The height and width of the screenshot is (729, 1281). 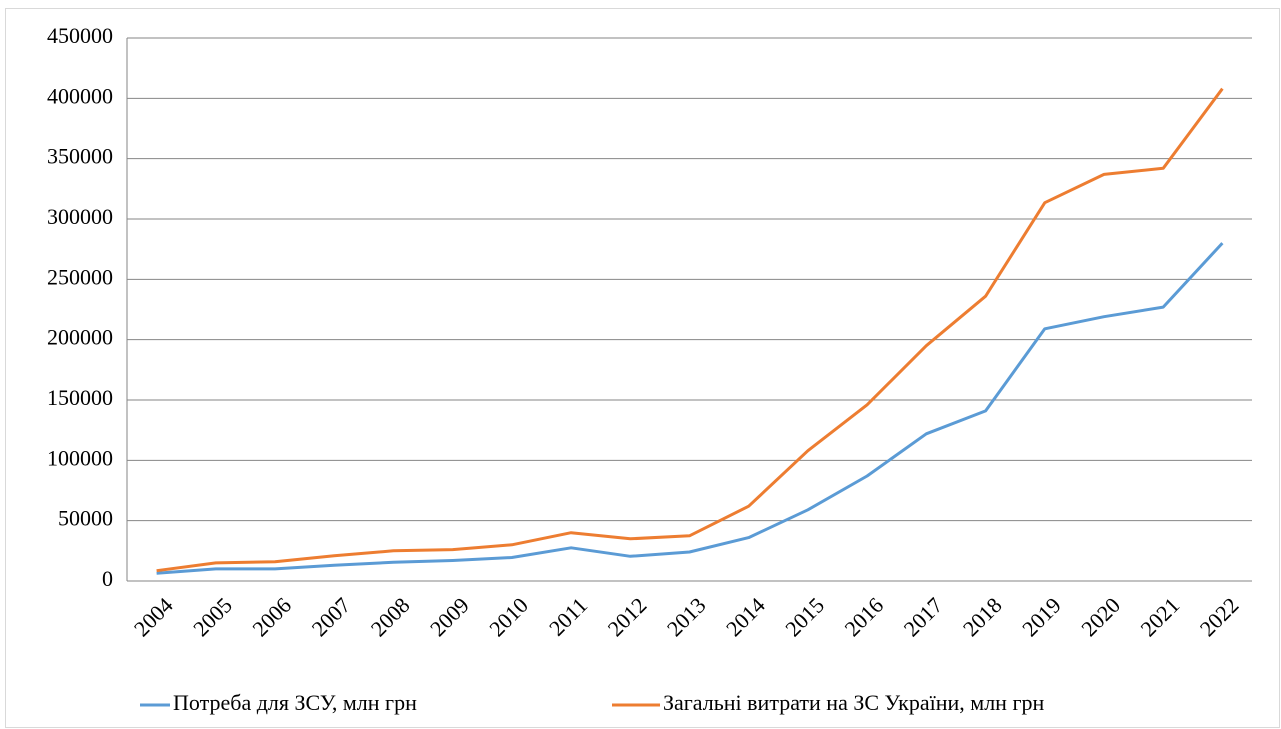 What do you see at coordinates (80, 457) in the screenshot?
I see `y-tick-label: 100000` at bounding box center [80, 457].